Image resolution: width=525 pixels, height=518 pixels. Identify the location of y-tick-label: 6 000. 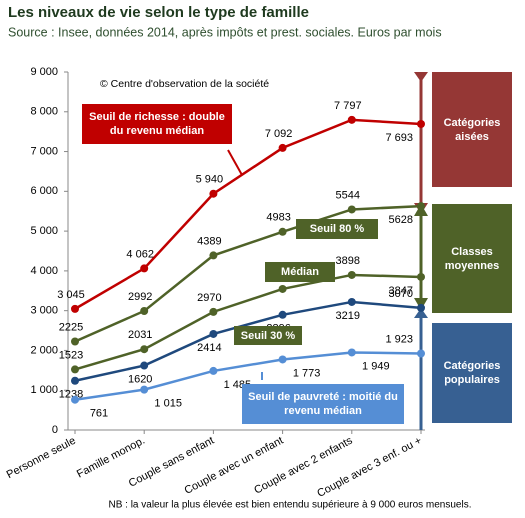
(44, 191).